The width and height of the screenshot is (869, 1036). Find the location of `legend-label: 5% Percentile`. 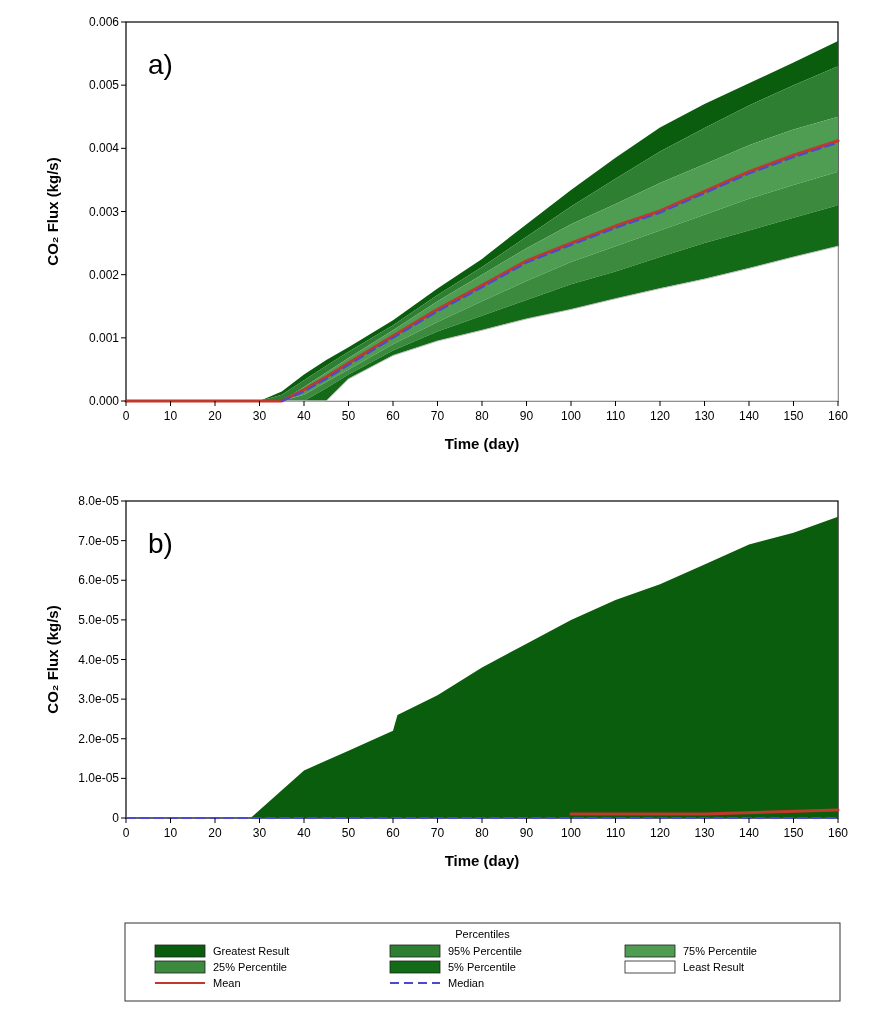

legend-label: 5% Percentile is located at coordinates (482, 967).